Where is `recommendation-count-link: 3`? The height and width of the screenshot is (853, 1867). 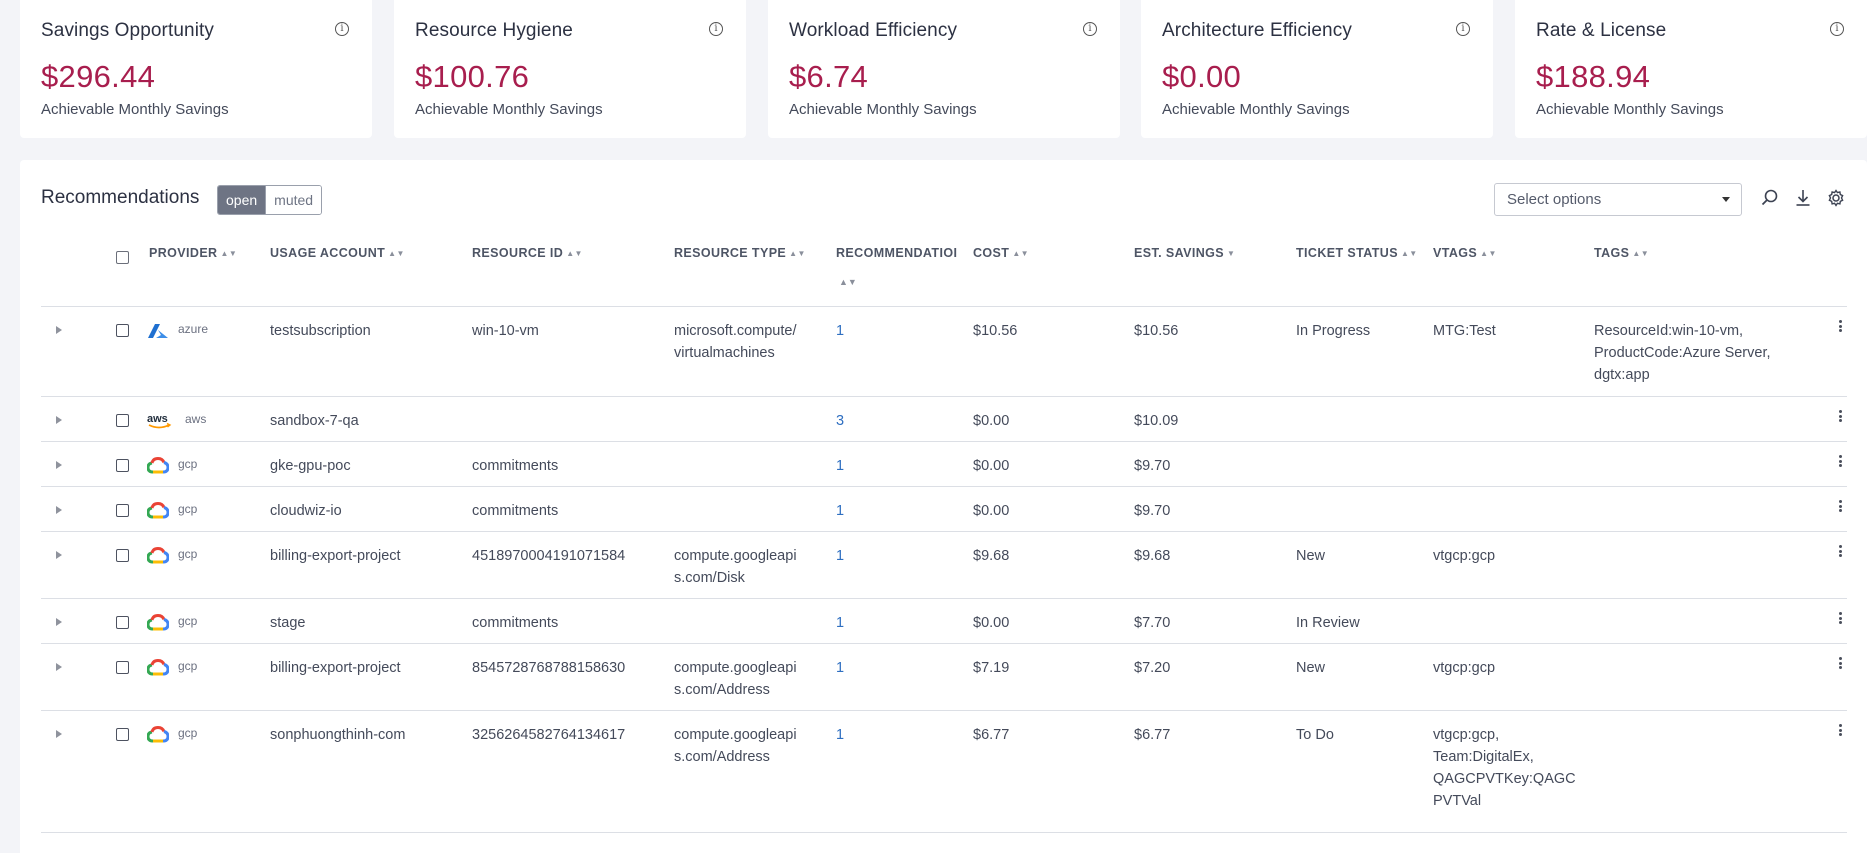
recommendation-count-link: 3 is located at coordinates (840, 421).